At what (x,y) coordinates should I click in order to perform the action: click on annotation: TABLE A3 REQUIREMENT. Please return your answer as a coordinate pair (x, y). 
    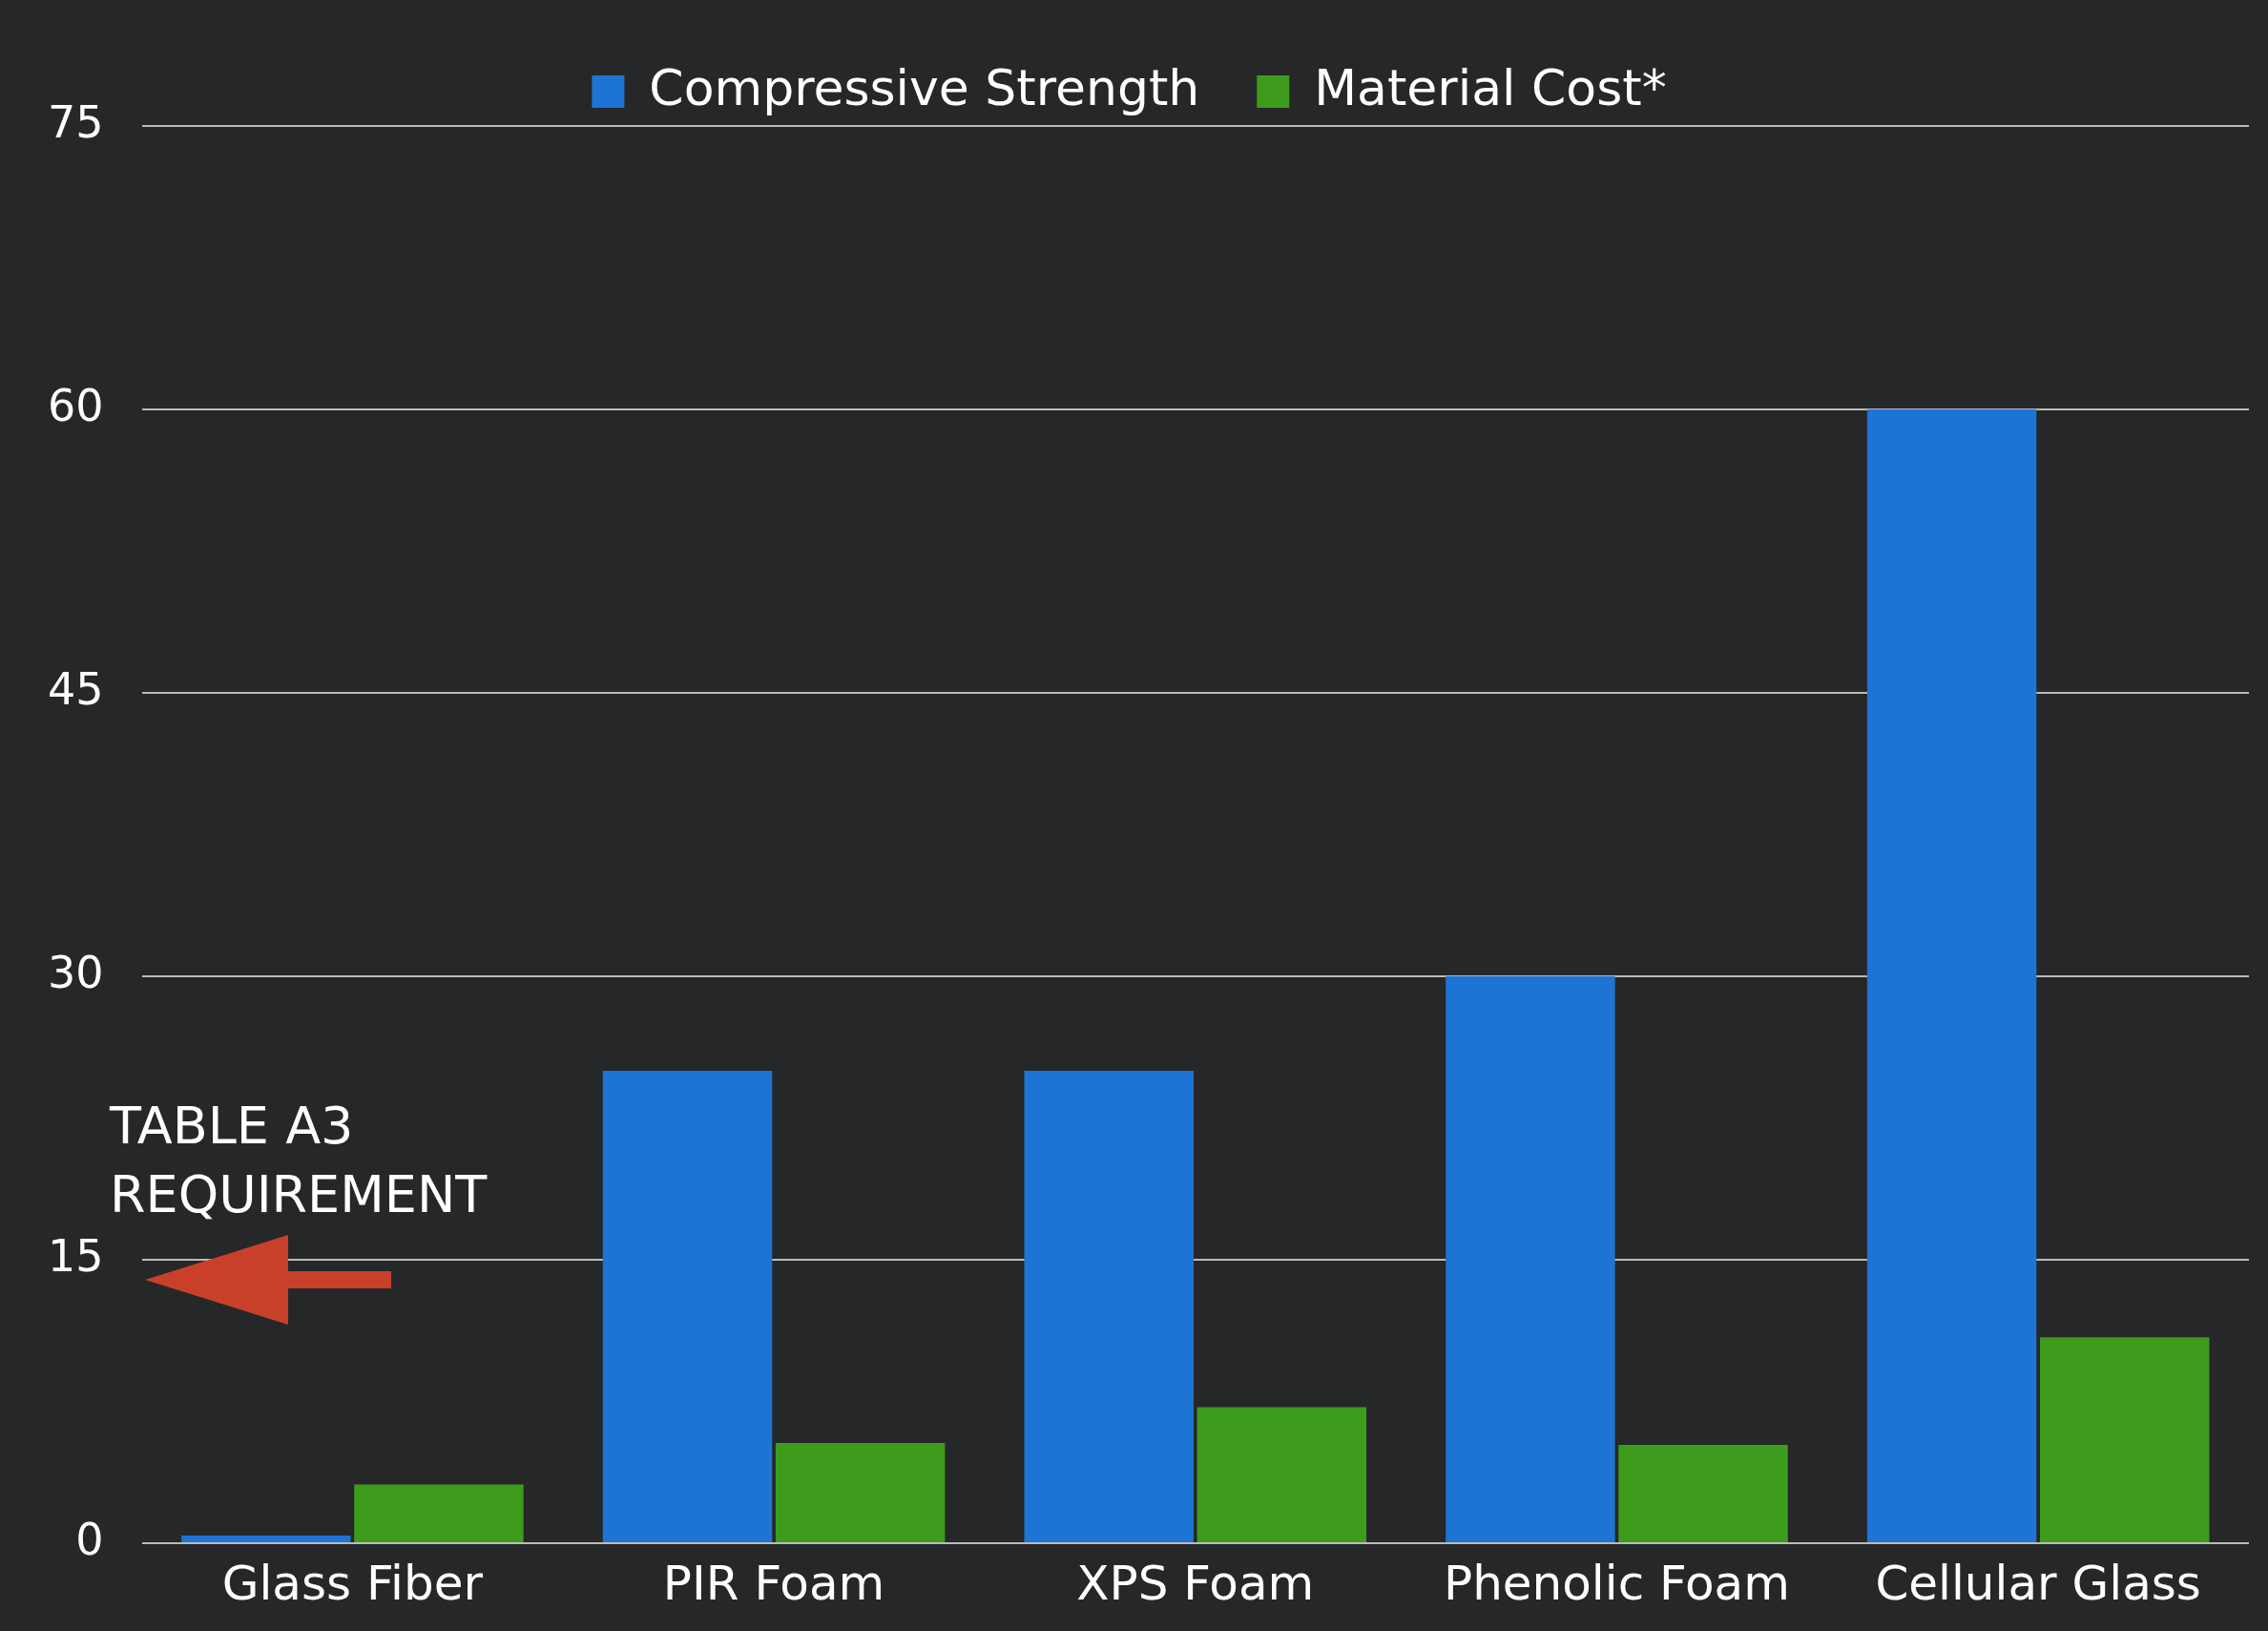
    Looking at the image, I should click on (299, 1160).